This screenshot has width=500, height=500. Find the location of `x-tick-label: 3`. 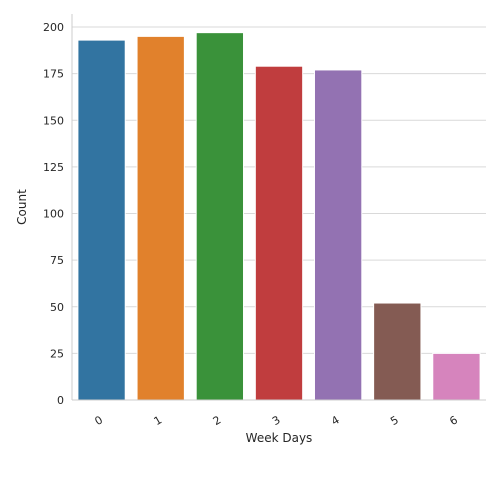

x-tick-label: 3 is located at coordinates (276, 420).